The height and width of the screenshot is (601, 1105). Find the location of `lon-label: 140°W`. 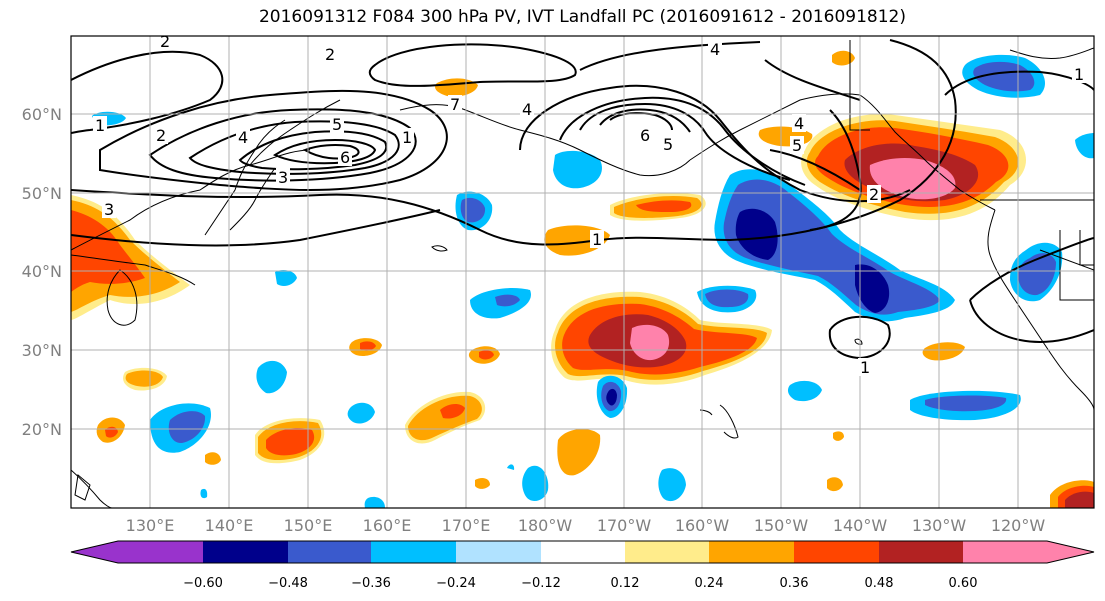

lon-label: 140°W is located at coordinates (860, 525).